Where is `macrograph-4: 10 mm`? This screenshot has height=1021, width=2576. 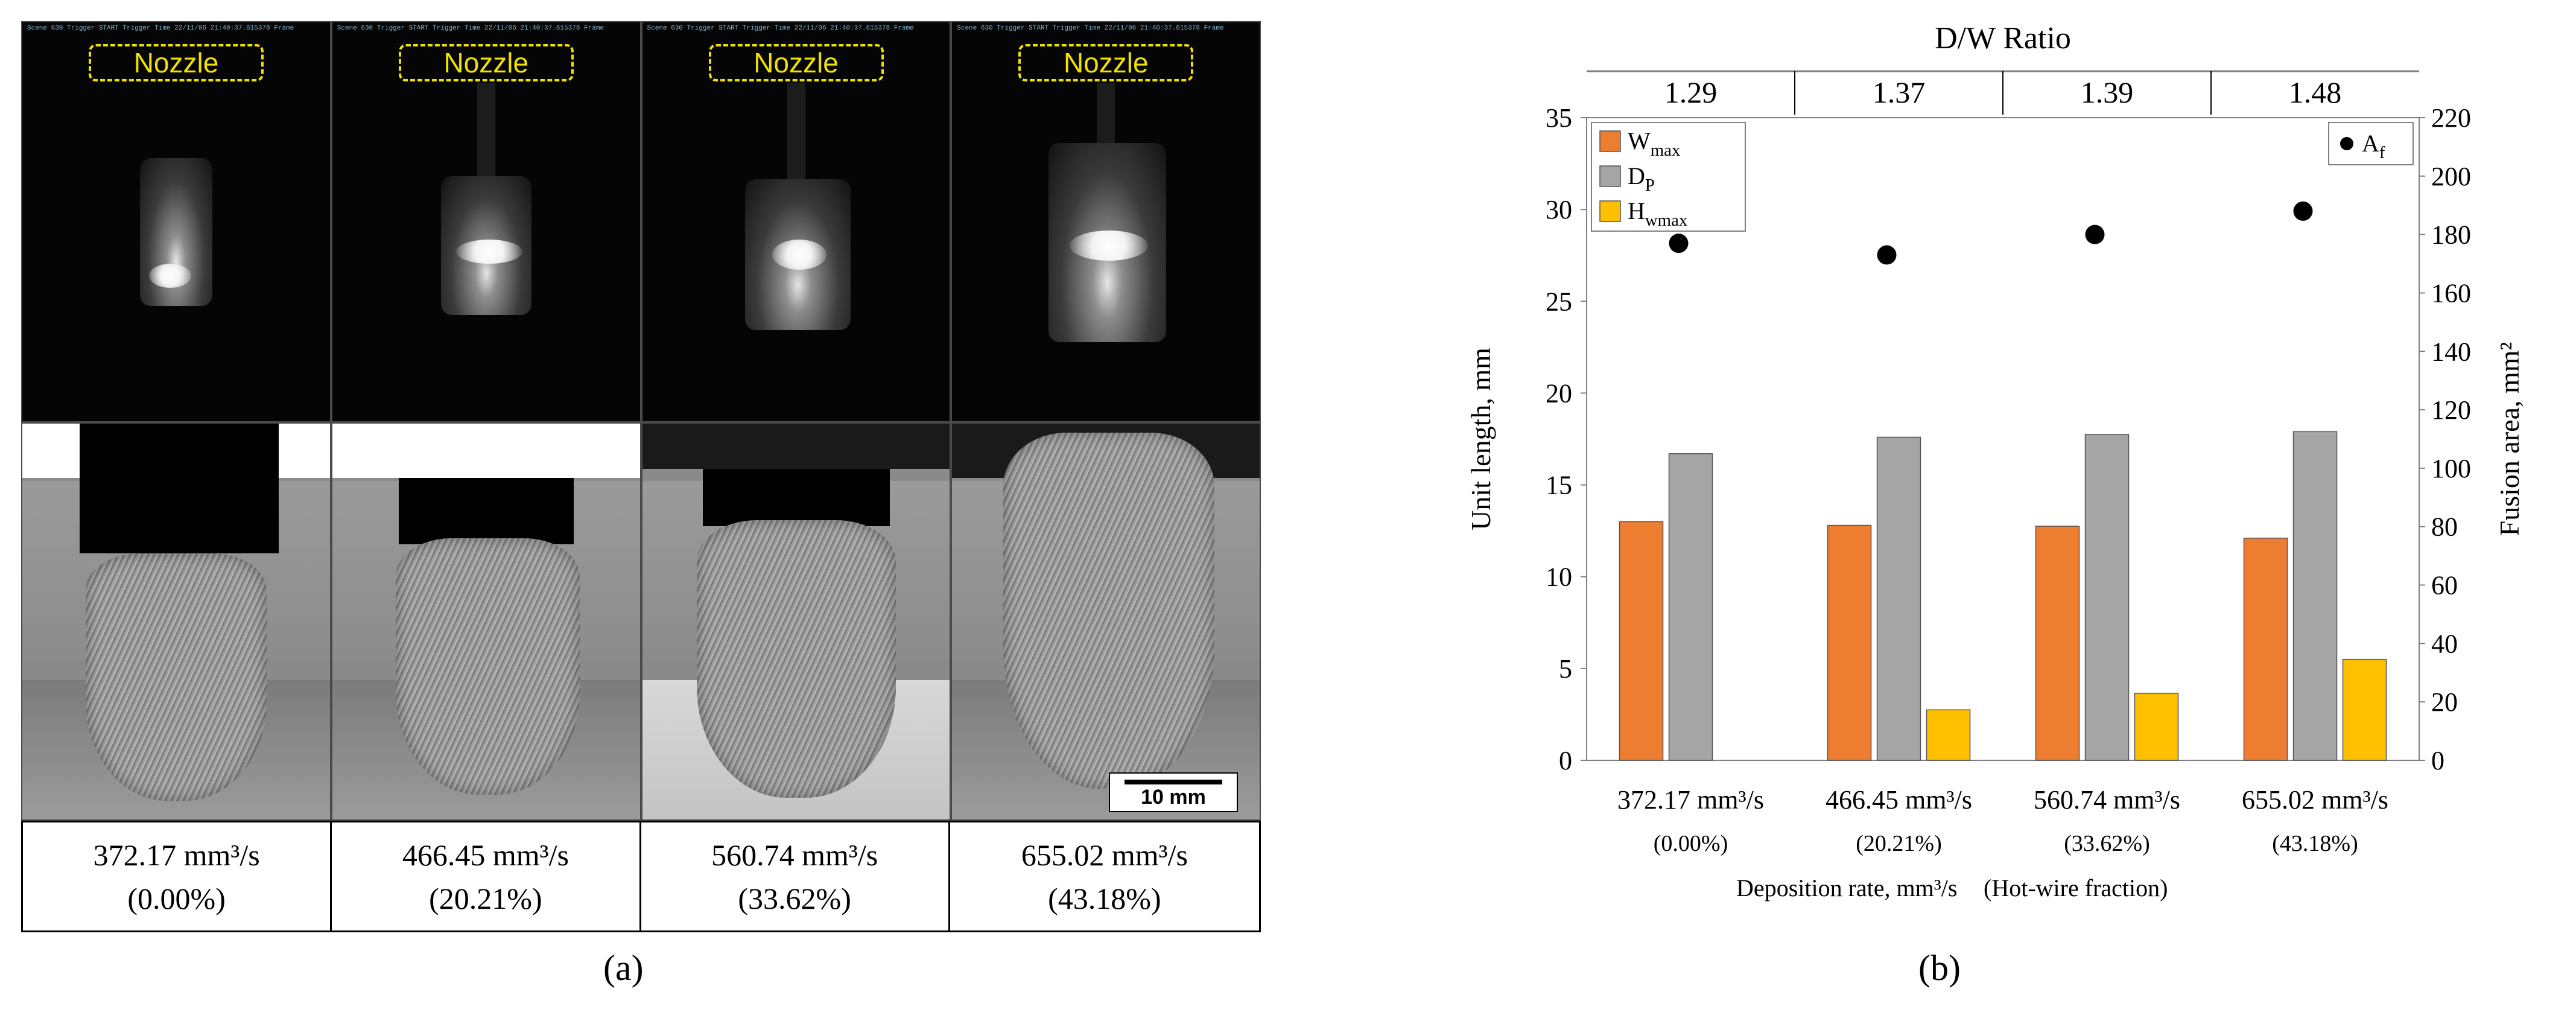
macrograph-4: 10 mm is located at coordinates (1106, 622).